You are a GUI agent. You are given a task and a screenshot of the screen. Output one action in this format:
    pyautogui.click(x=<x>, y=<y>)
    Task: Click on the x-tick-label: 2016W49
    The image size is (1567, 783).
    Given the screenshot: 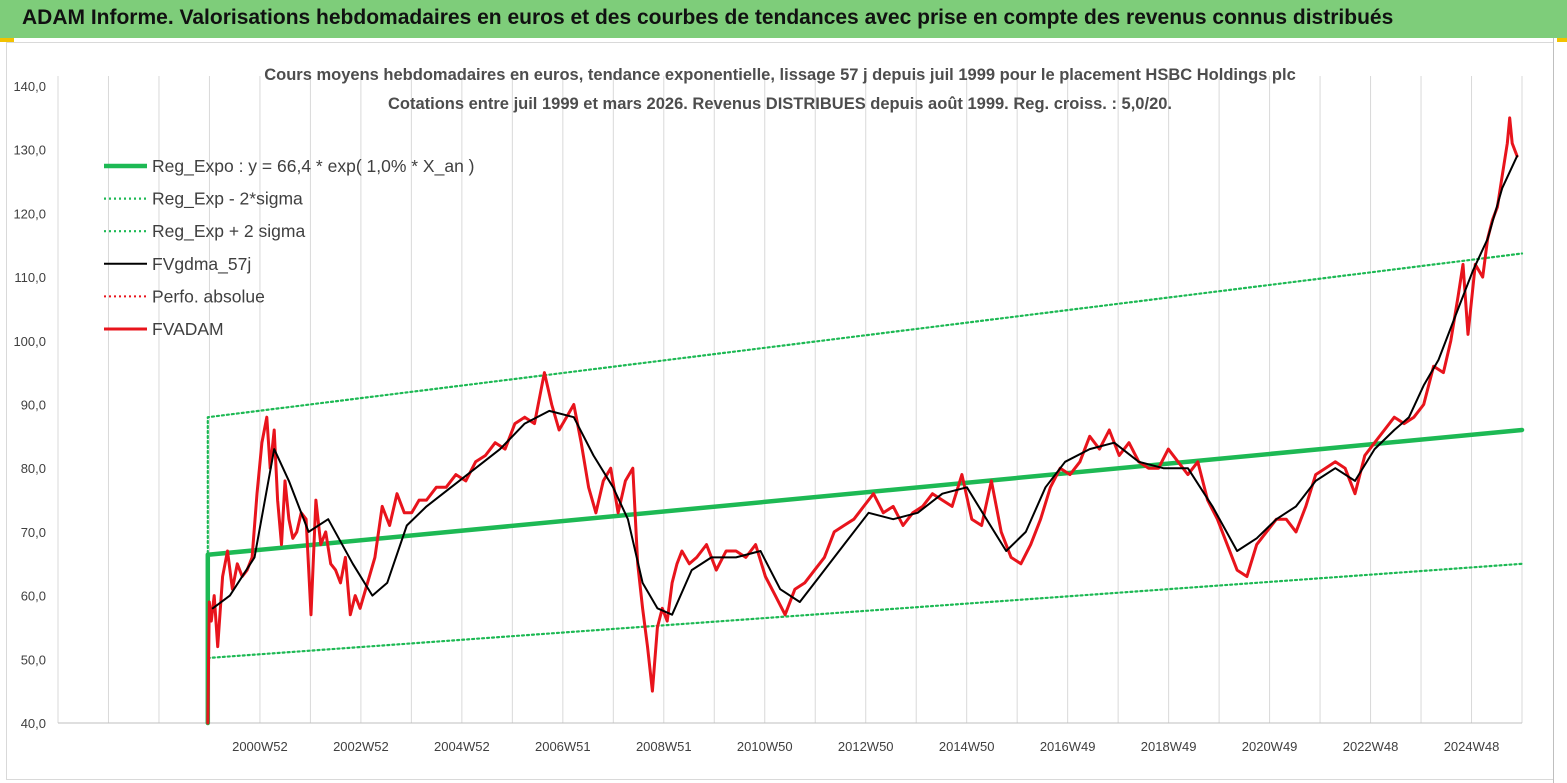 What is the action you would take?
    pyautogui.click(x=1068, y=746)
    